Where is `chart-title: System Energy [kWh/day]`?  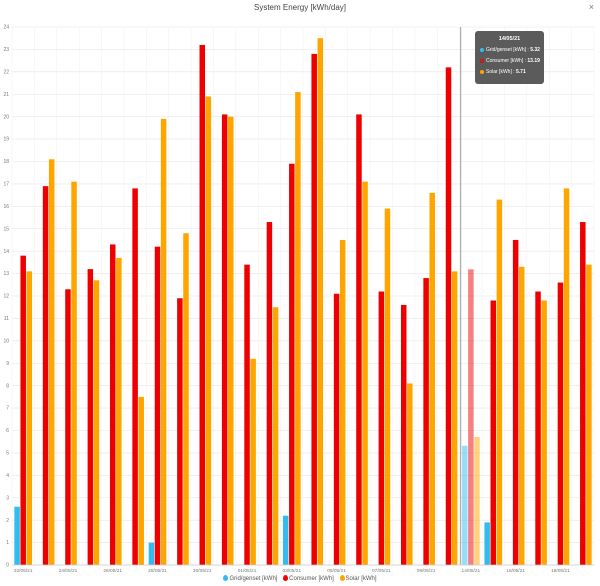
chart-title: System Energy [kWh/day] is located at coordinates (300, 7).